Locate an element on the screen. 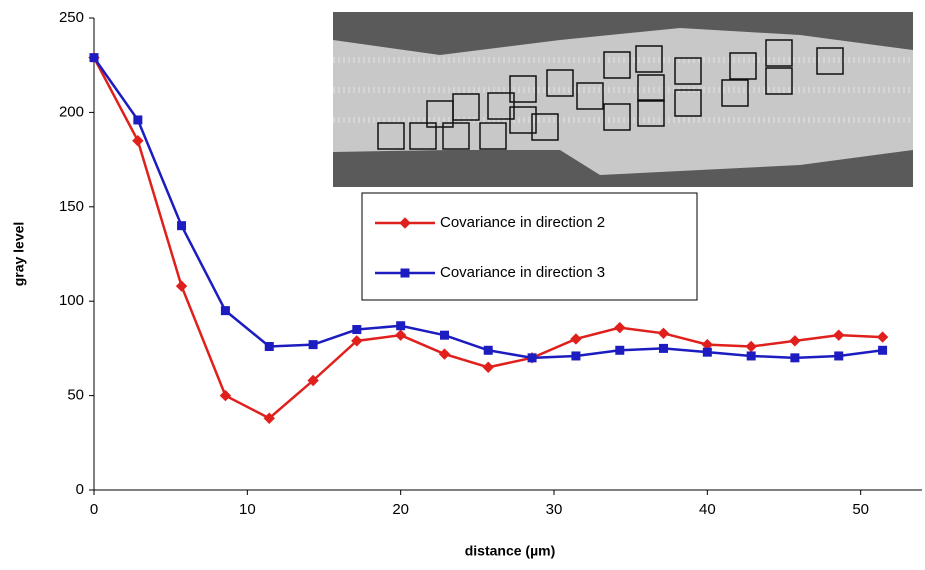 The height and width of the screenshot is (570, 925). y-tick-label: 100 is located at coordinates (71, 300).